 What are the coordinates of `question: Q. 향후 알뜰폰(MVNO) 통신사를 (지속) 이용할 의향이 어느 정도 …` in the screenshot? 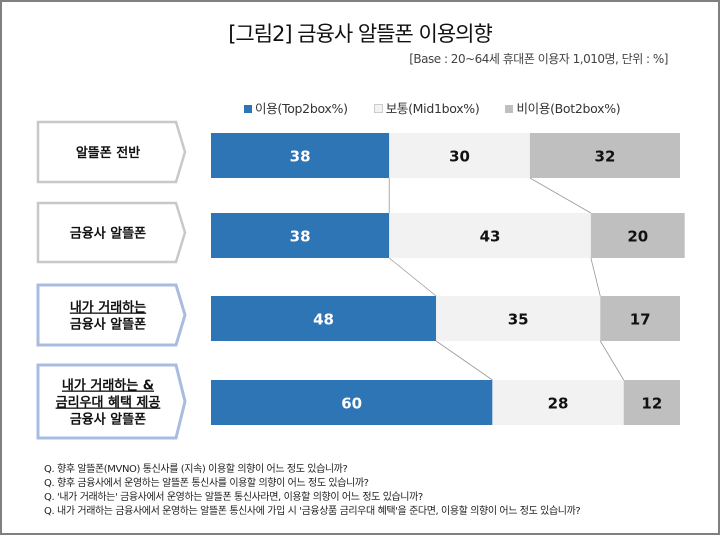 It's located at (196, 469).